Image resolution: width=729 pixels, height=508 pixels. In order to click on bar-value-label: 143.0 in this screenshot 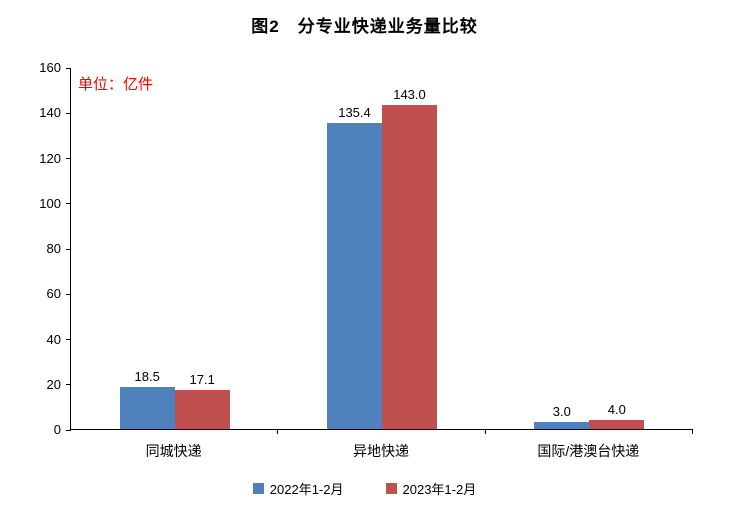, I will do `click(409, 95)`.